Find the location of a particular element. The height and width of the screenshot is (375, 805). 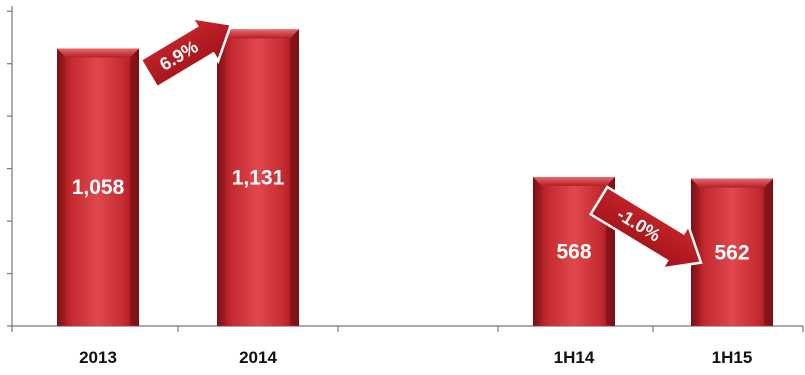

x-axis-labels: 2013 2014 1H14 1H15 is located at coordinates (415, 357).